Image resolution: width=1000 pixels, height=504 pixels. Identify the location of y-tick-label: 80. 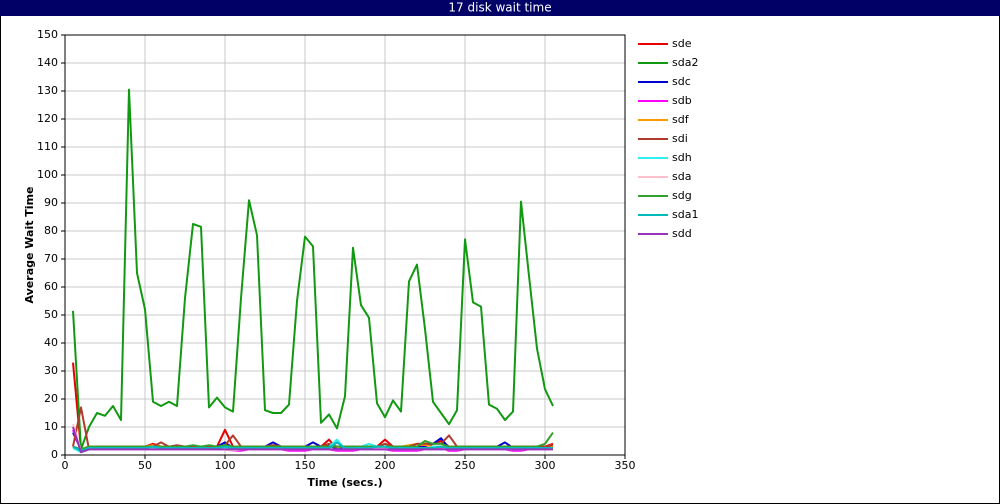
(51, 230).